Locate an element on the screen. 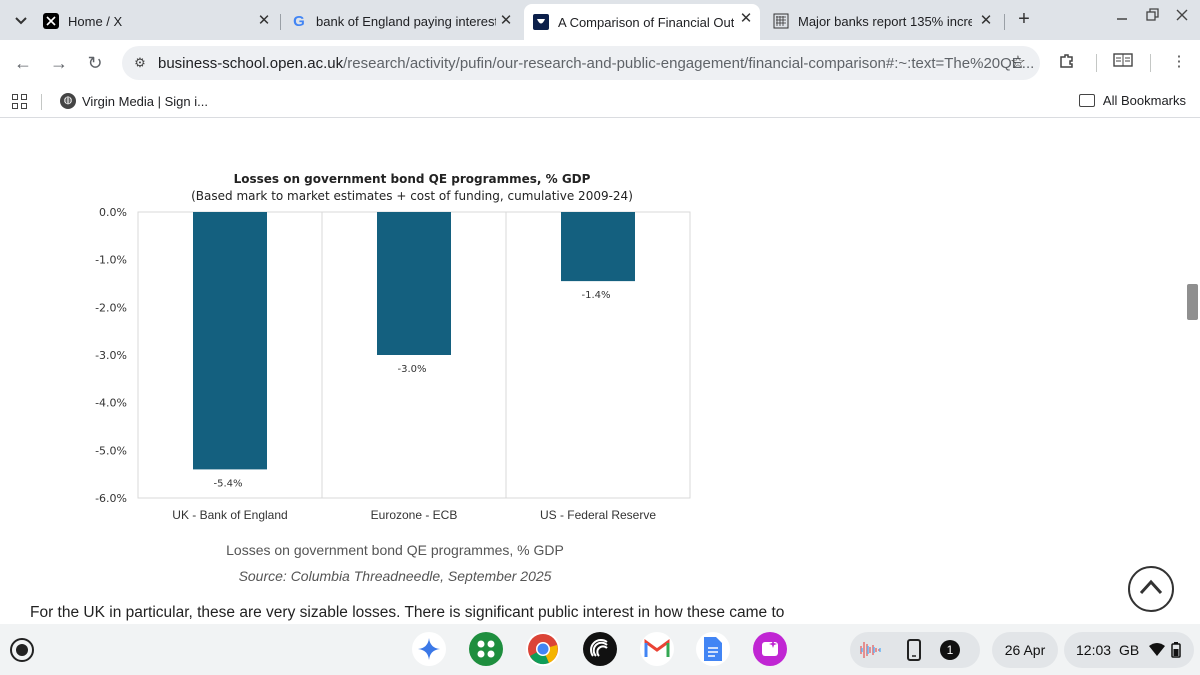 The image size is (1200, 675). docs-icon is located at coordinates (713, 649).